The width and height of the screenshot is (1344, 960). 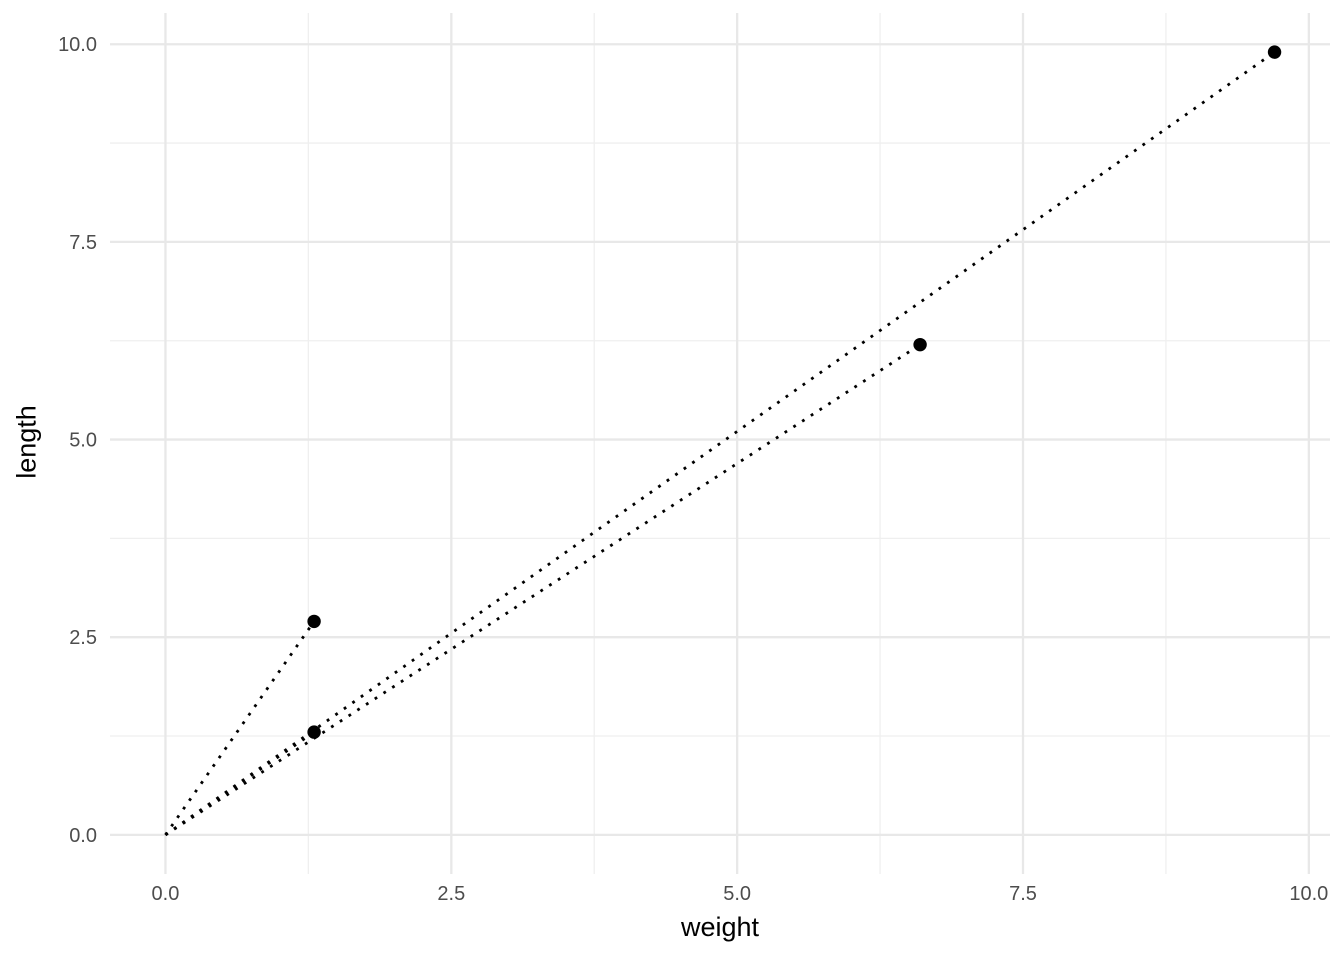 I want to click on y-tick-label: 5.0, so click(x=83, y=441).